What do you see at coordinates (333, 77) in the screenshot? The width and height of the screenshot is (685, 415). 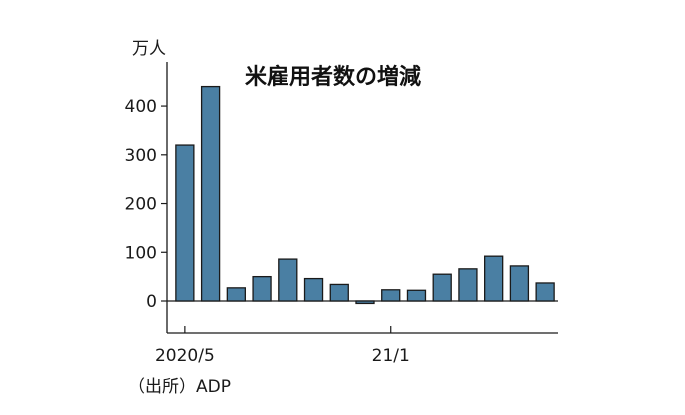 I see `chart-title: 米雇用者数の増減` at bounding box center [333, 77].